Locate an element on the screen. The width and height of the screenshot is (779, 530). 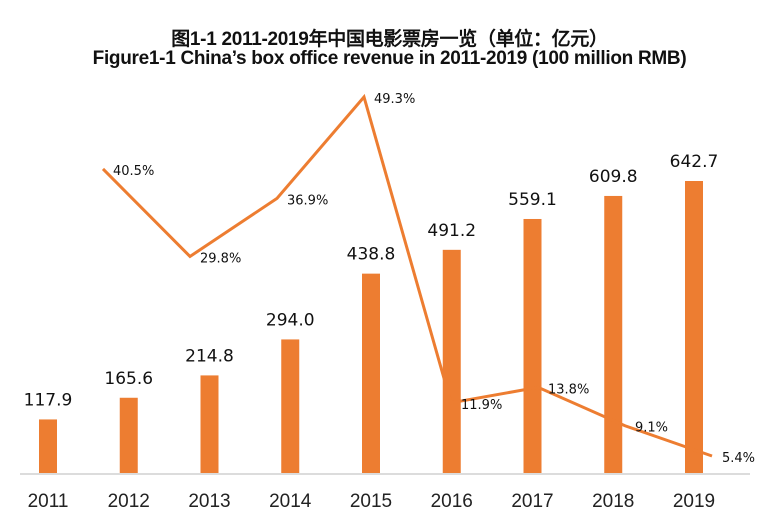
bar-label-2011: 117.9 is located at coordinates (48, 400).